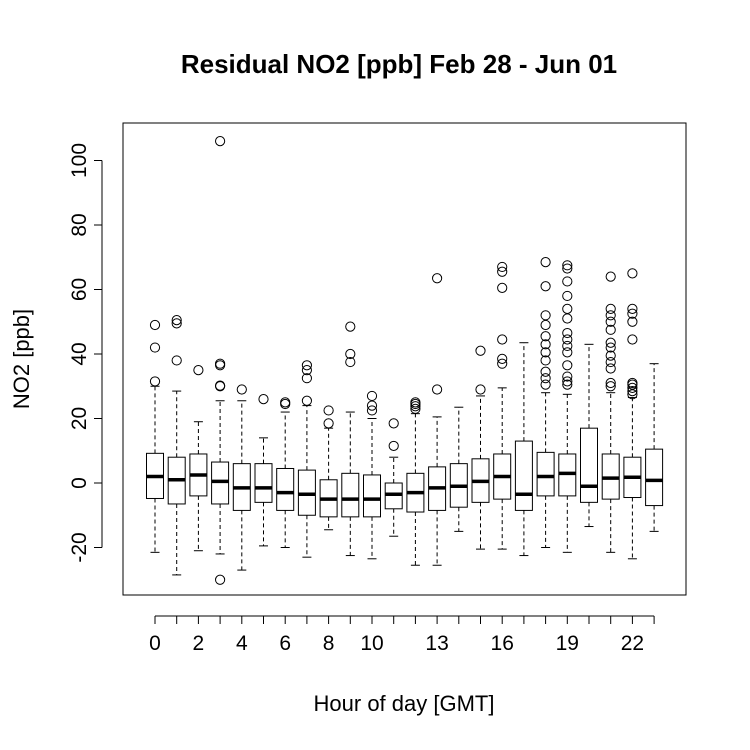 The image size is (750, 750). I want to click on x-tick-label: 4, so click(242, 643).